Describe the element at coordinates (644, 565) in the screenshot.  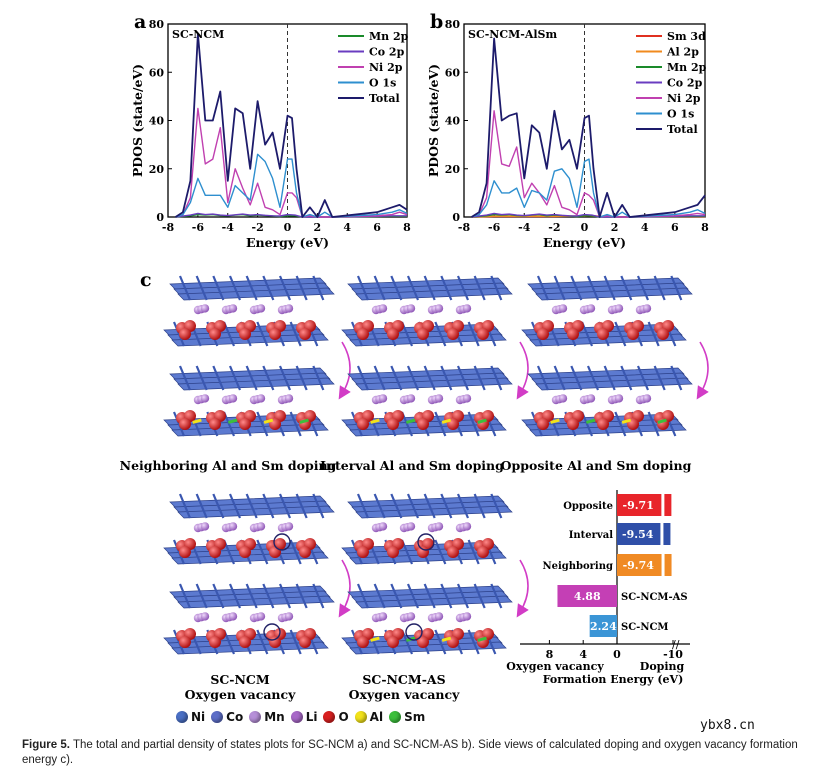
I see `bar-neighboring` at that location.